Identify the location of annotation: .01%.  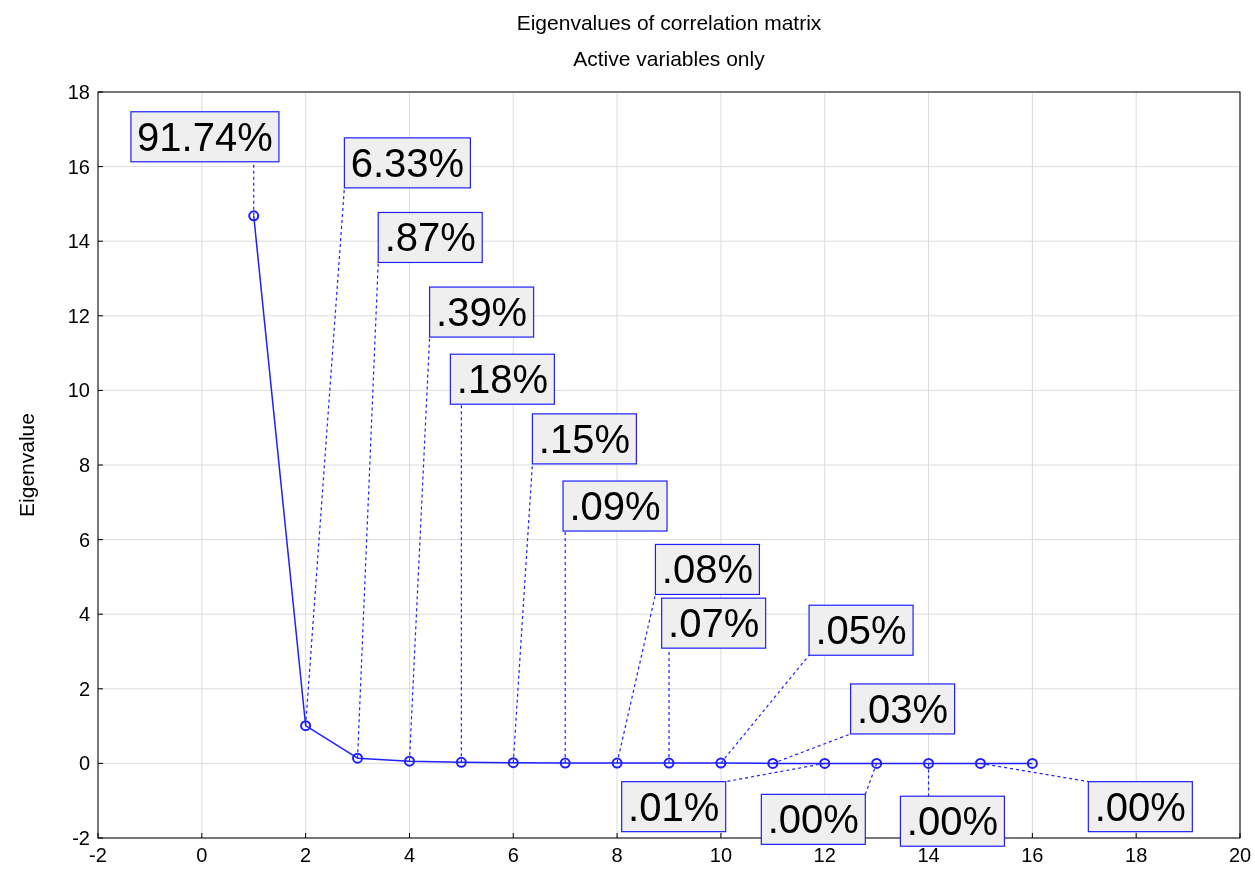
(674, 806).